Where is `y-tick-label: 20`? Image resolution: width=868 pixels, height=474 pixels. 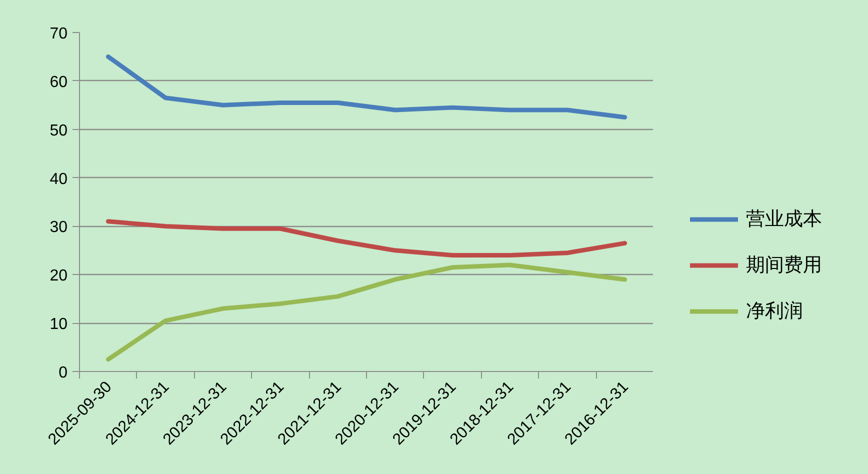
y-tick-label: 20 is located at coordinates (59, 276).